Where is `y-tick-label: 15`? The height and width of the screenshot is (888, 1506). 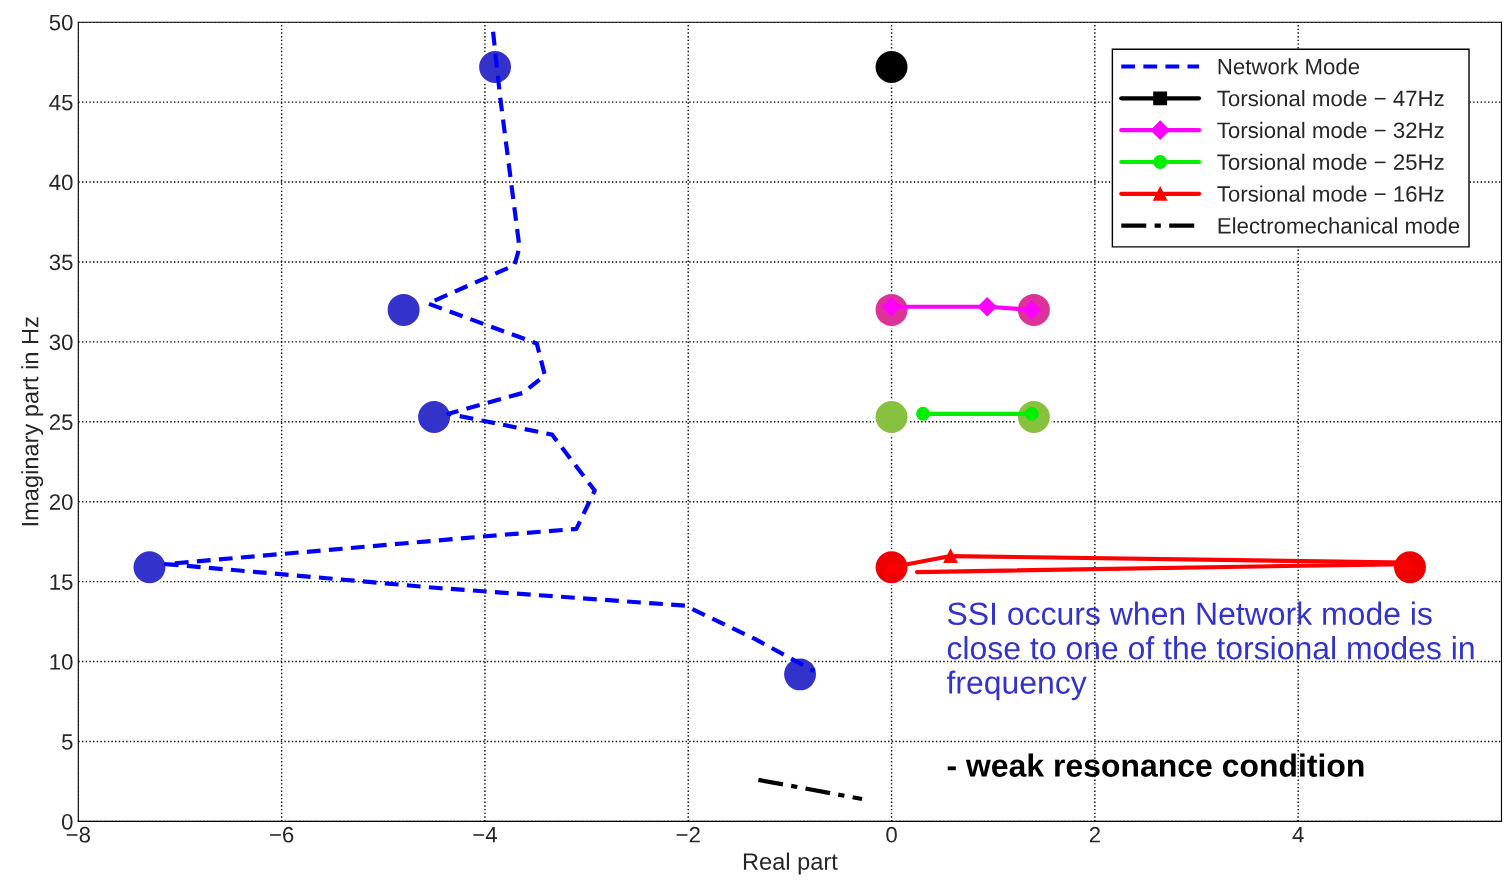 y-tick-label: 15 is located at coordinates (61, 582).